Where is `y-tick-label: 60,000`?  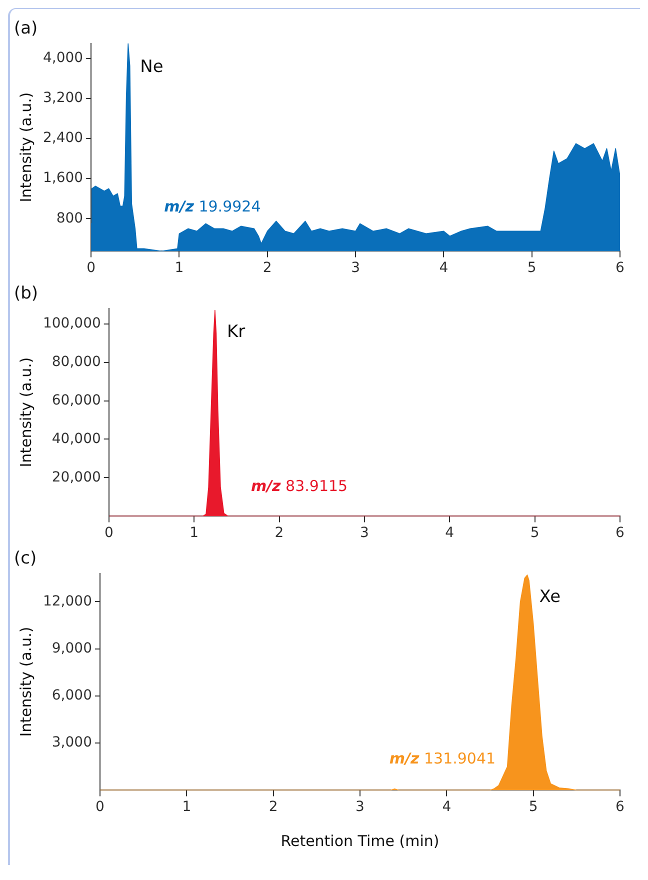 y-tick-label: 60,000 is located at coordinates (76, 400).